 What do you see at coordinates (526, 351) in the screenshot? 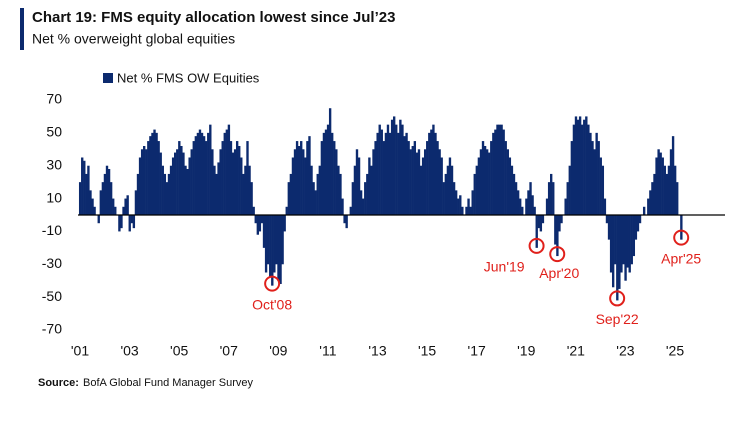
I see `x-tick-label: '19` at bounding box center [526, 351].